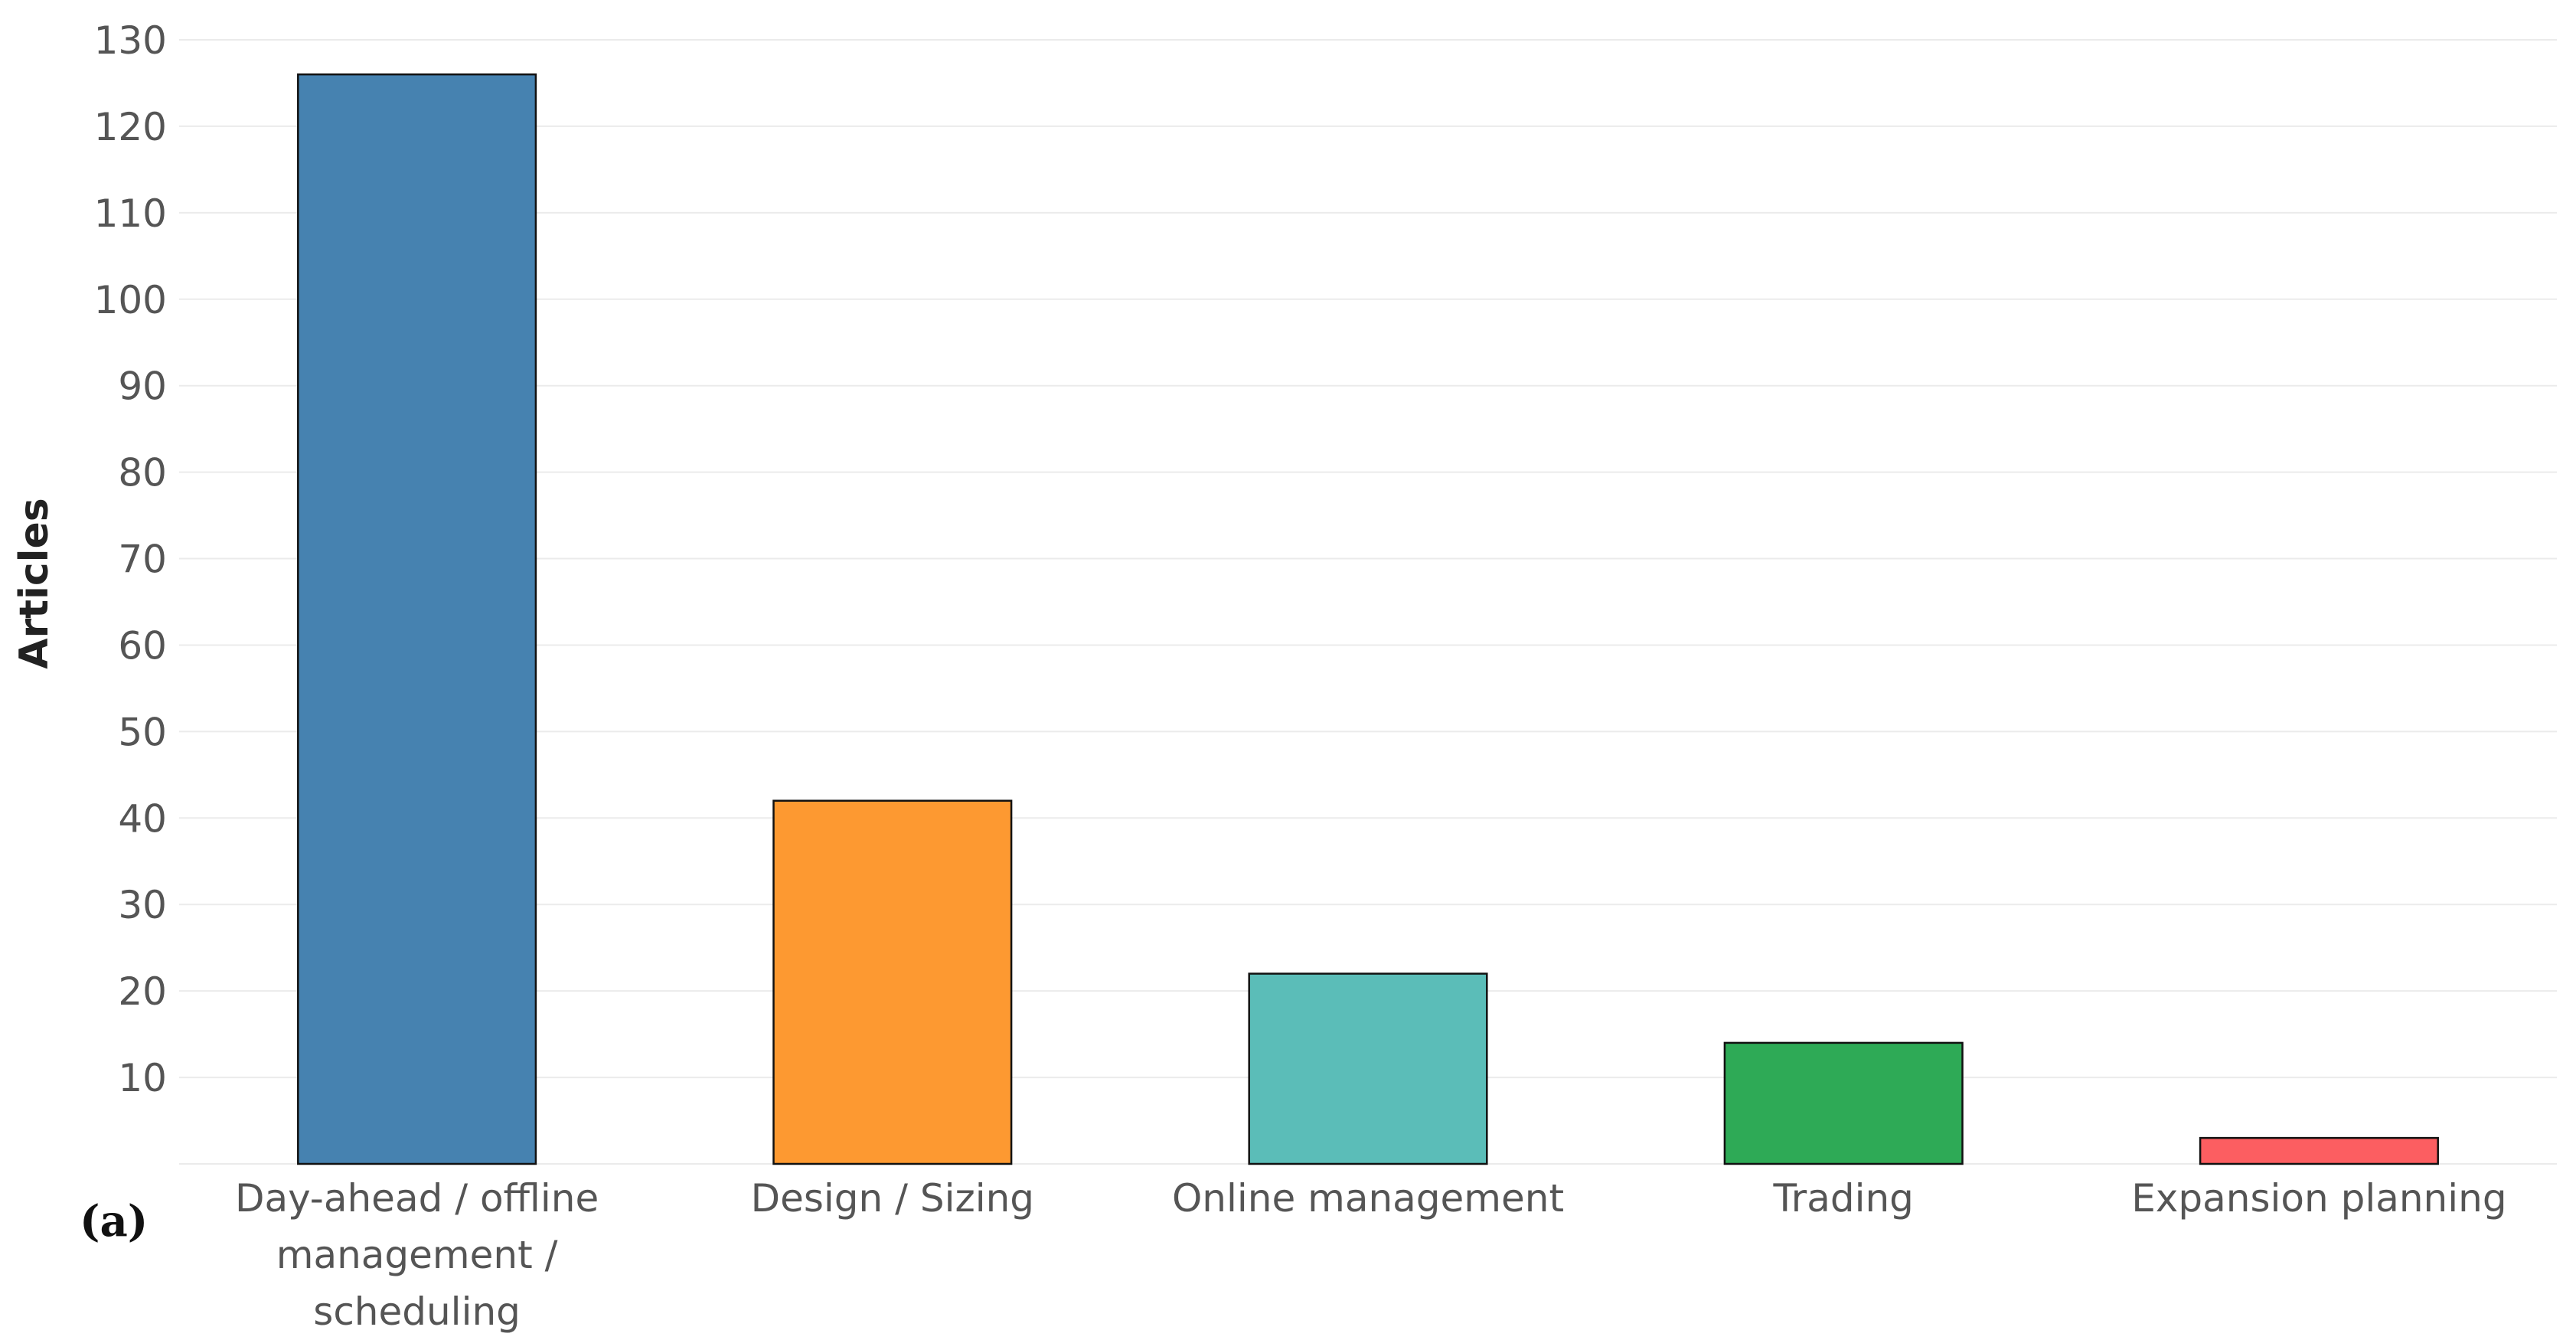 The height and width of the screenshot is (1340, 2576). What do you see at coordinates (2318, 1198) in the screenshot?
I see `x-tick-label: Expansion planning` at bounding box center [2318, 1198].